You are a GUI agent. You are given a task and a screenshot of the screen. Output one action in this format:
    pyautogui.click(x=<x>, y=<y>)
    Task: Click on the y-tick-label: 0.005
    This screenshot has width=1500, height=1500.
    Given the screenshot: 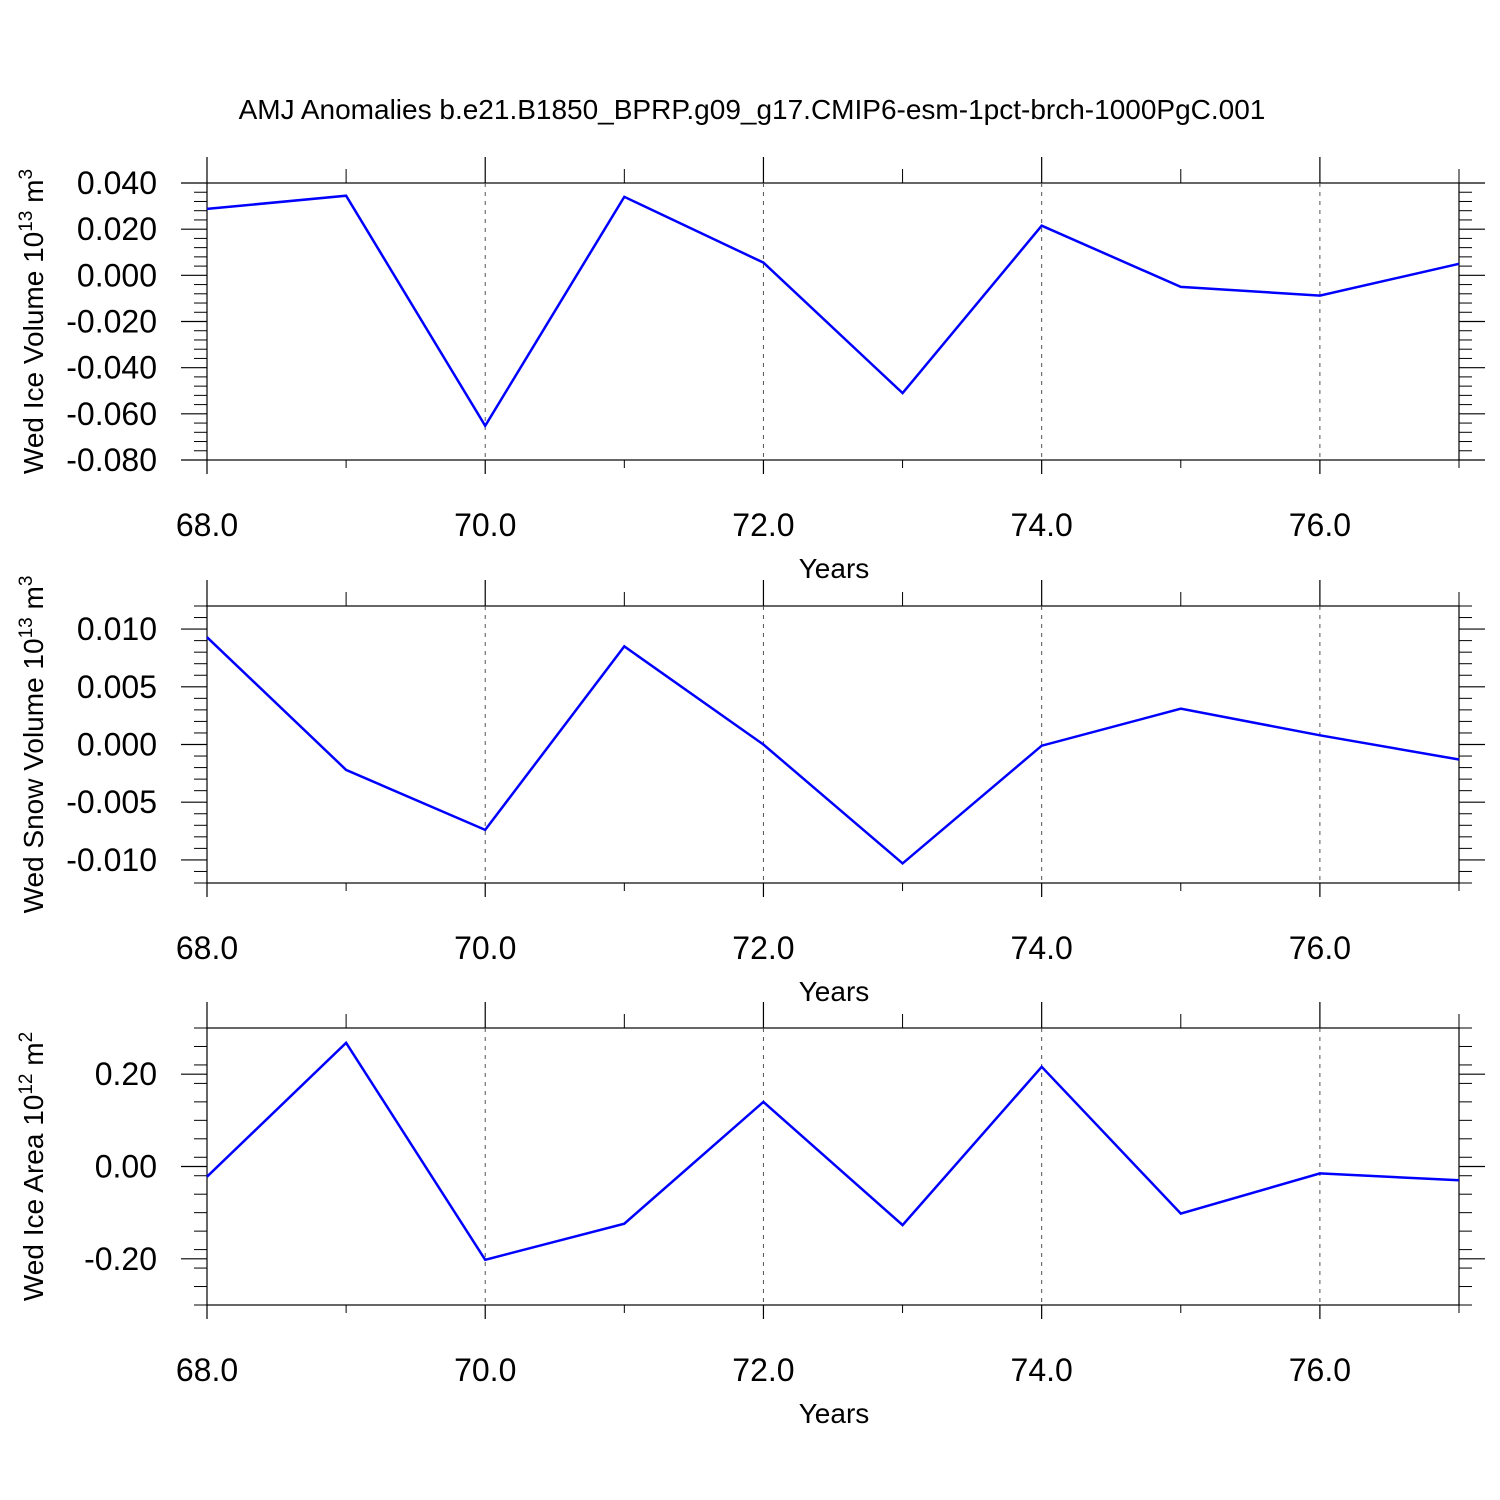 What is the action you would take?
    pyautogui.click(x=117, y=687)
    